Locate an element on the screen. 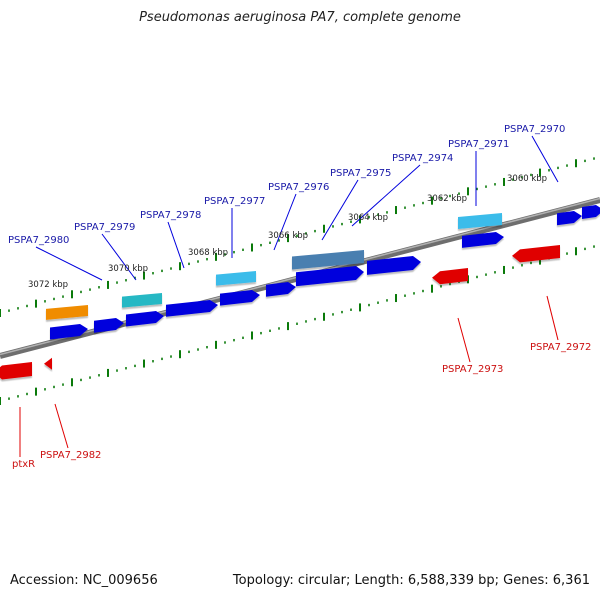 The image size is (600, 600). gene-label-reverse: ptxR is located at coordinates (23, 464).